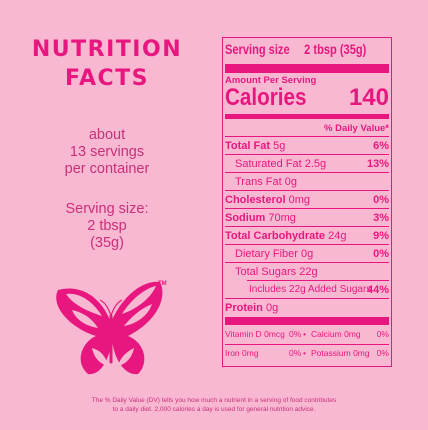 The height and width of the screenshot is (430, 428). Describe the element at coordinates (107, 78) in the screenshot. I see `title-line-2: FACTS` at that location.